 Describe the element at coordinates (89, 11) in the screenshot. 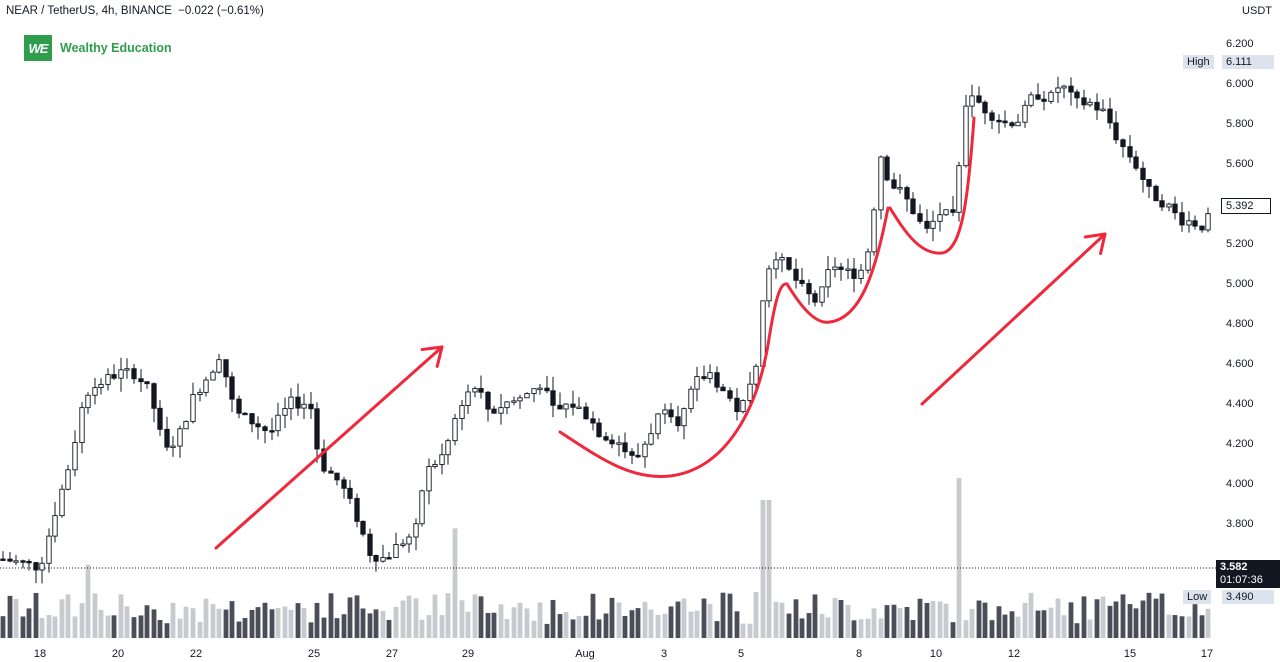

I see `symbol-title: NEAR / TetherUS, 4h, BINANCE` at that location.